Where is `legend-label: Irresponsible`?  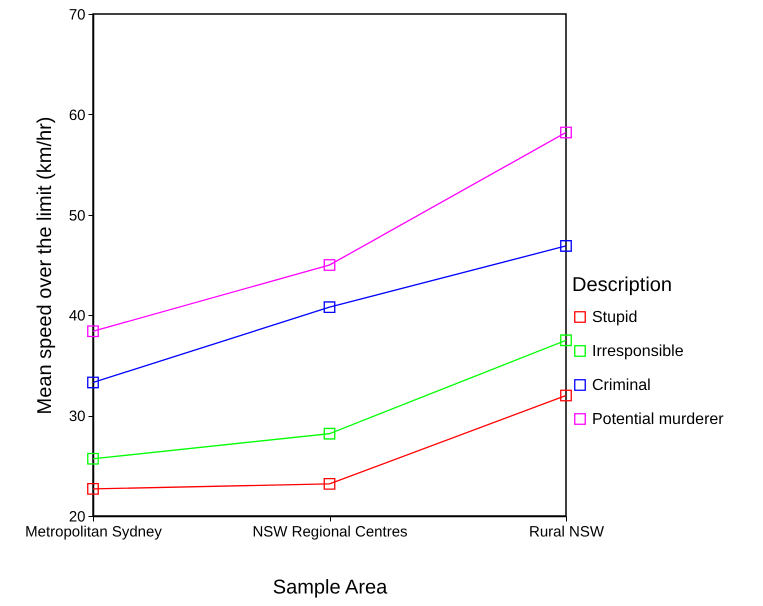
legend-label: Irresponsible is located at coordinates (638, 351).